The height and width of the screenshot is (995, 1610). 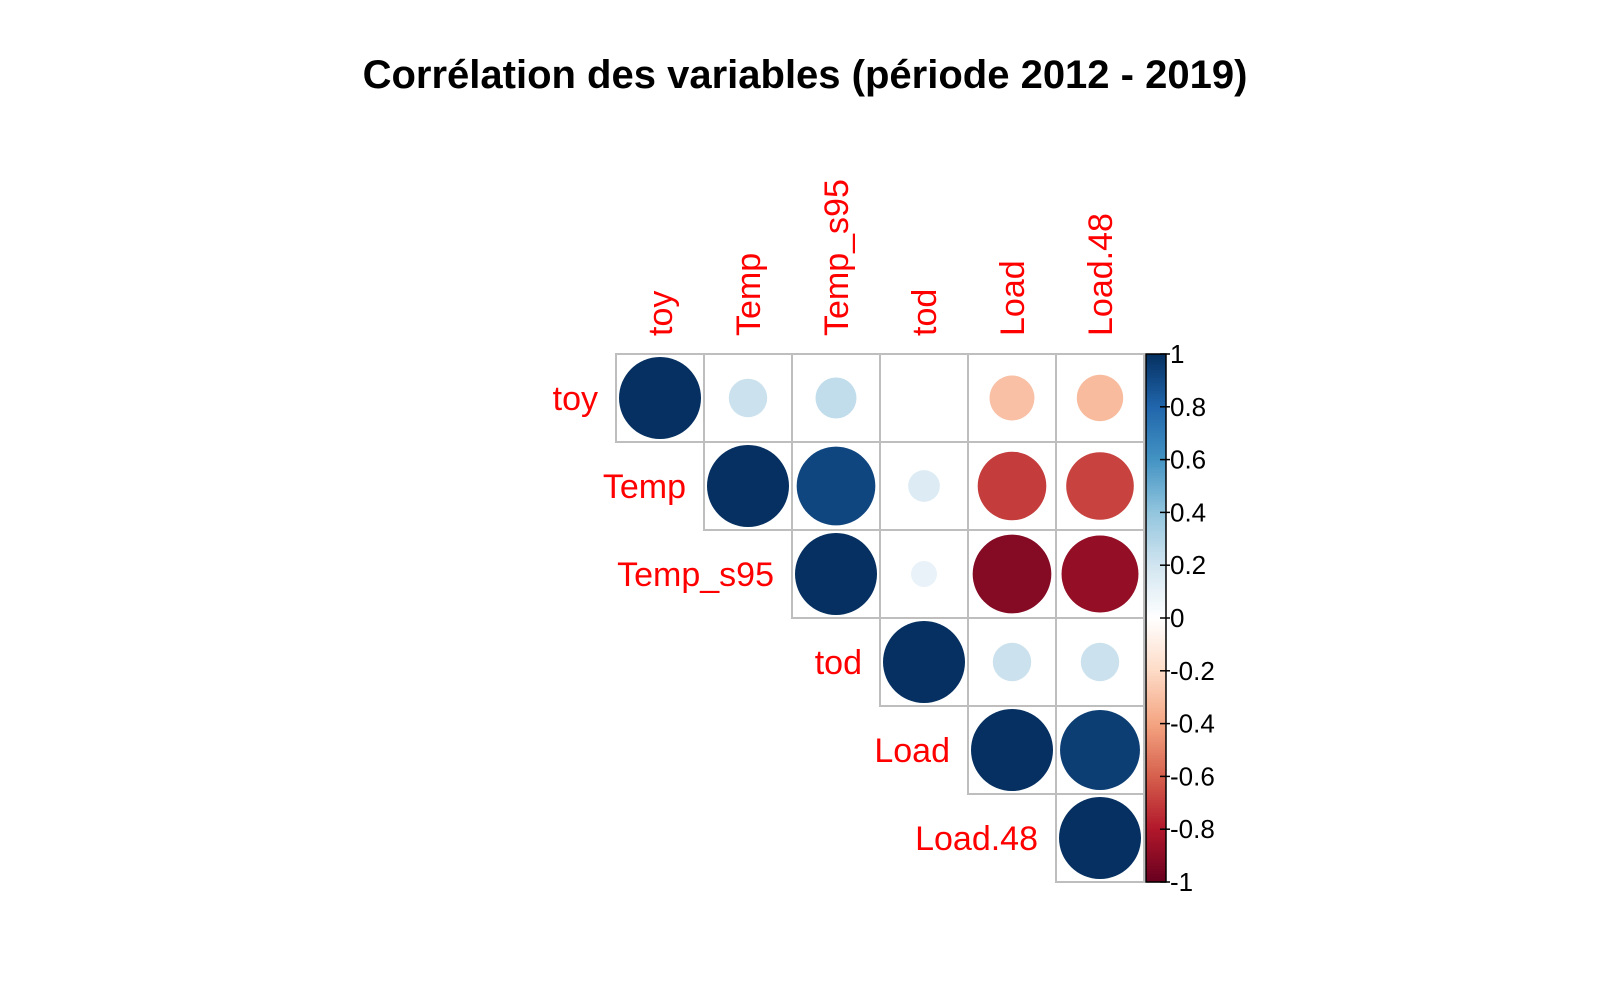 What do you see at coordinates (1012, 398) in the screenshot?
I see `correlation-circle-toy-Load` at bounding box center [1012, 398].